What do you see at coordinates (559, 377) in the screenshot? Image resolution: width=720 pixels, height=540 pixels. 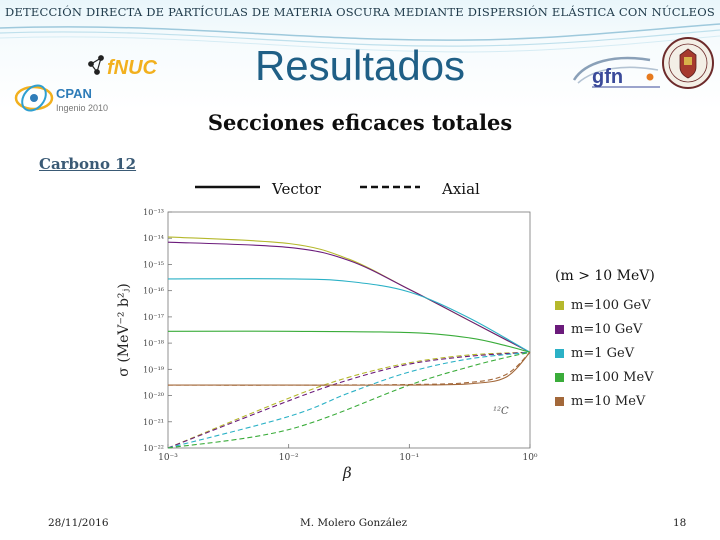 I see `swatch-m100MeV` at bounding box center [559, 377].